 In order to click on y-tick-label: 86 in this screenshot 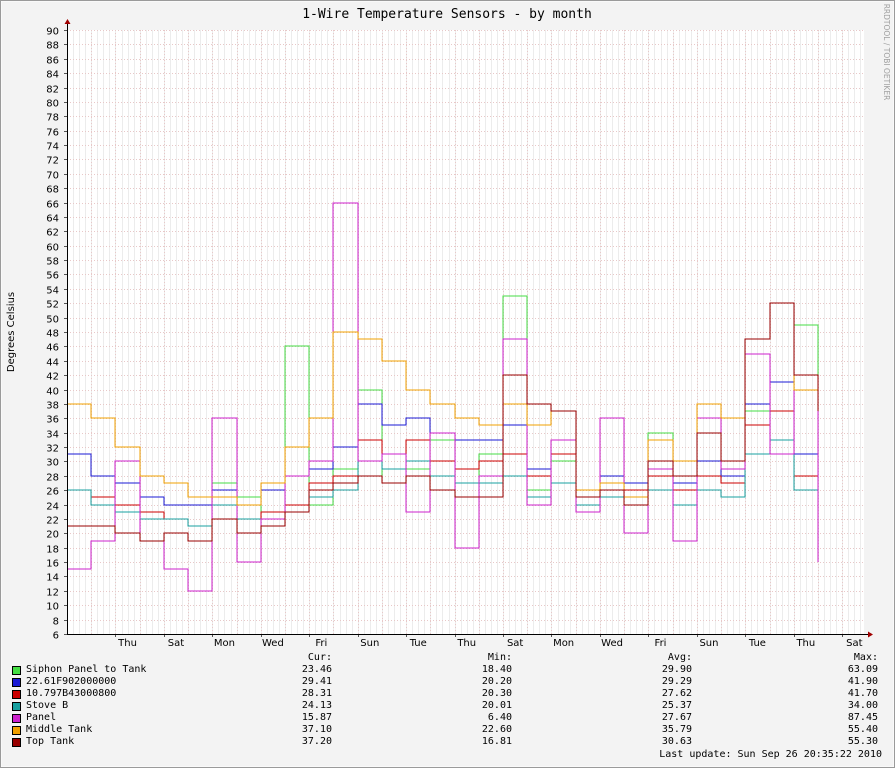, I will do `click(52, 61)`.